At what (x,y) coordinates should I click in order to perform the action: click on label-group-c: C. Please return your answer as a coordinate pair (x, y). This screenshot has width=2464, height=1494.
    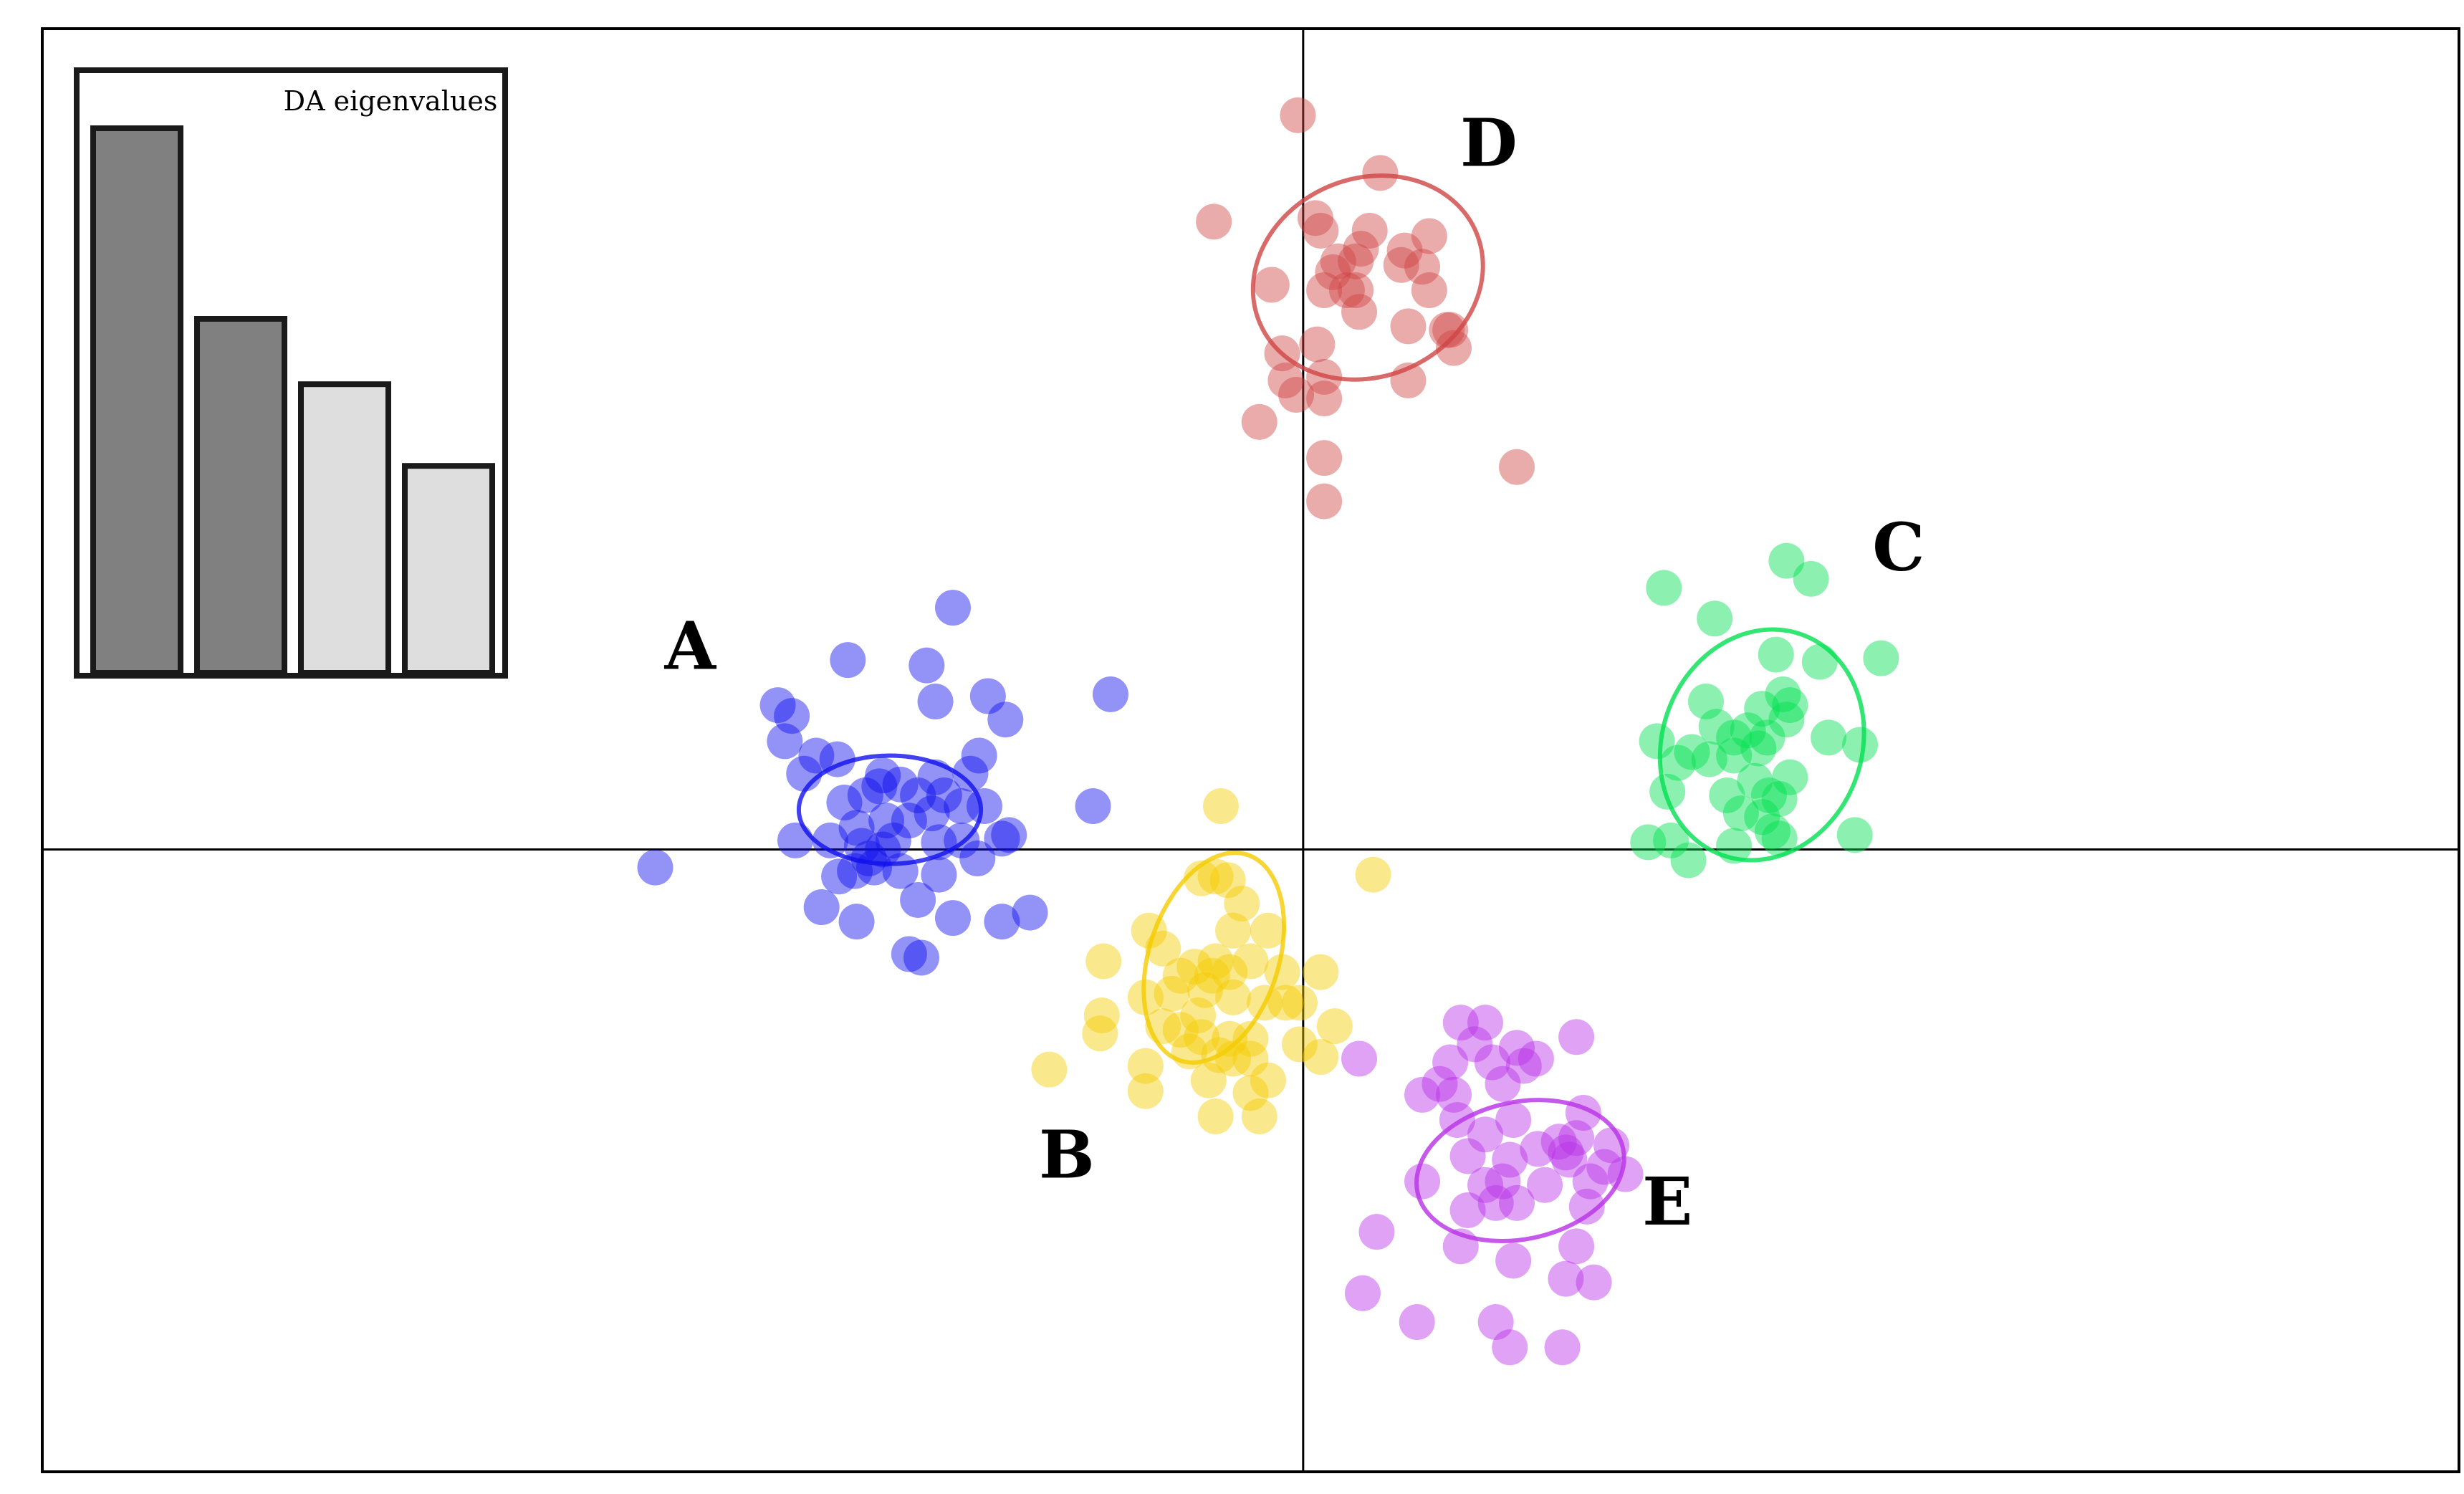
    Looking at the image, I should click on (1898, 546).